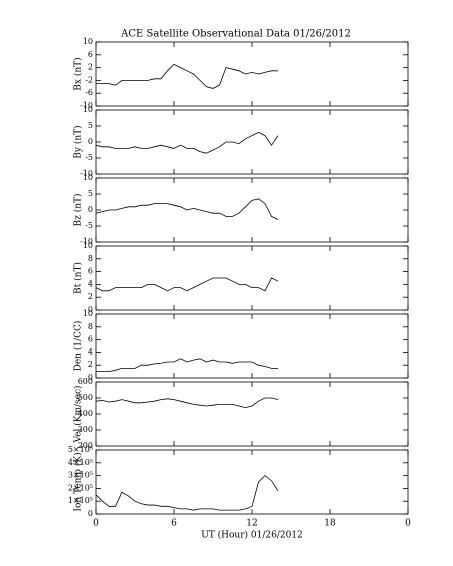 Image resolution: width=453 pixels, height=566 pixels. I want to click on y-tick-label: 300, so click(85, 429).